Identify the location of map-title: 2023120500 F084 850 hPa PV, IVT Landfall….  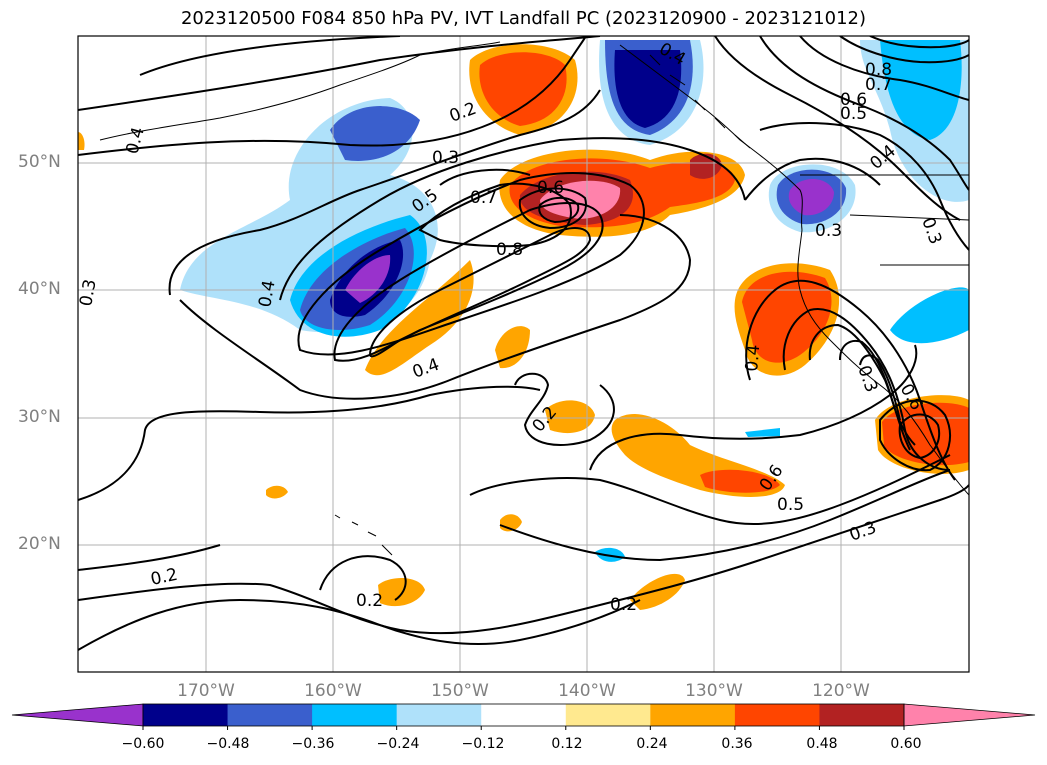
(523, 18).